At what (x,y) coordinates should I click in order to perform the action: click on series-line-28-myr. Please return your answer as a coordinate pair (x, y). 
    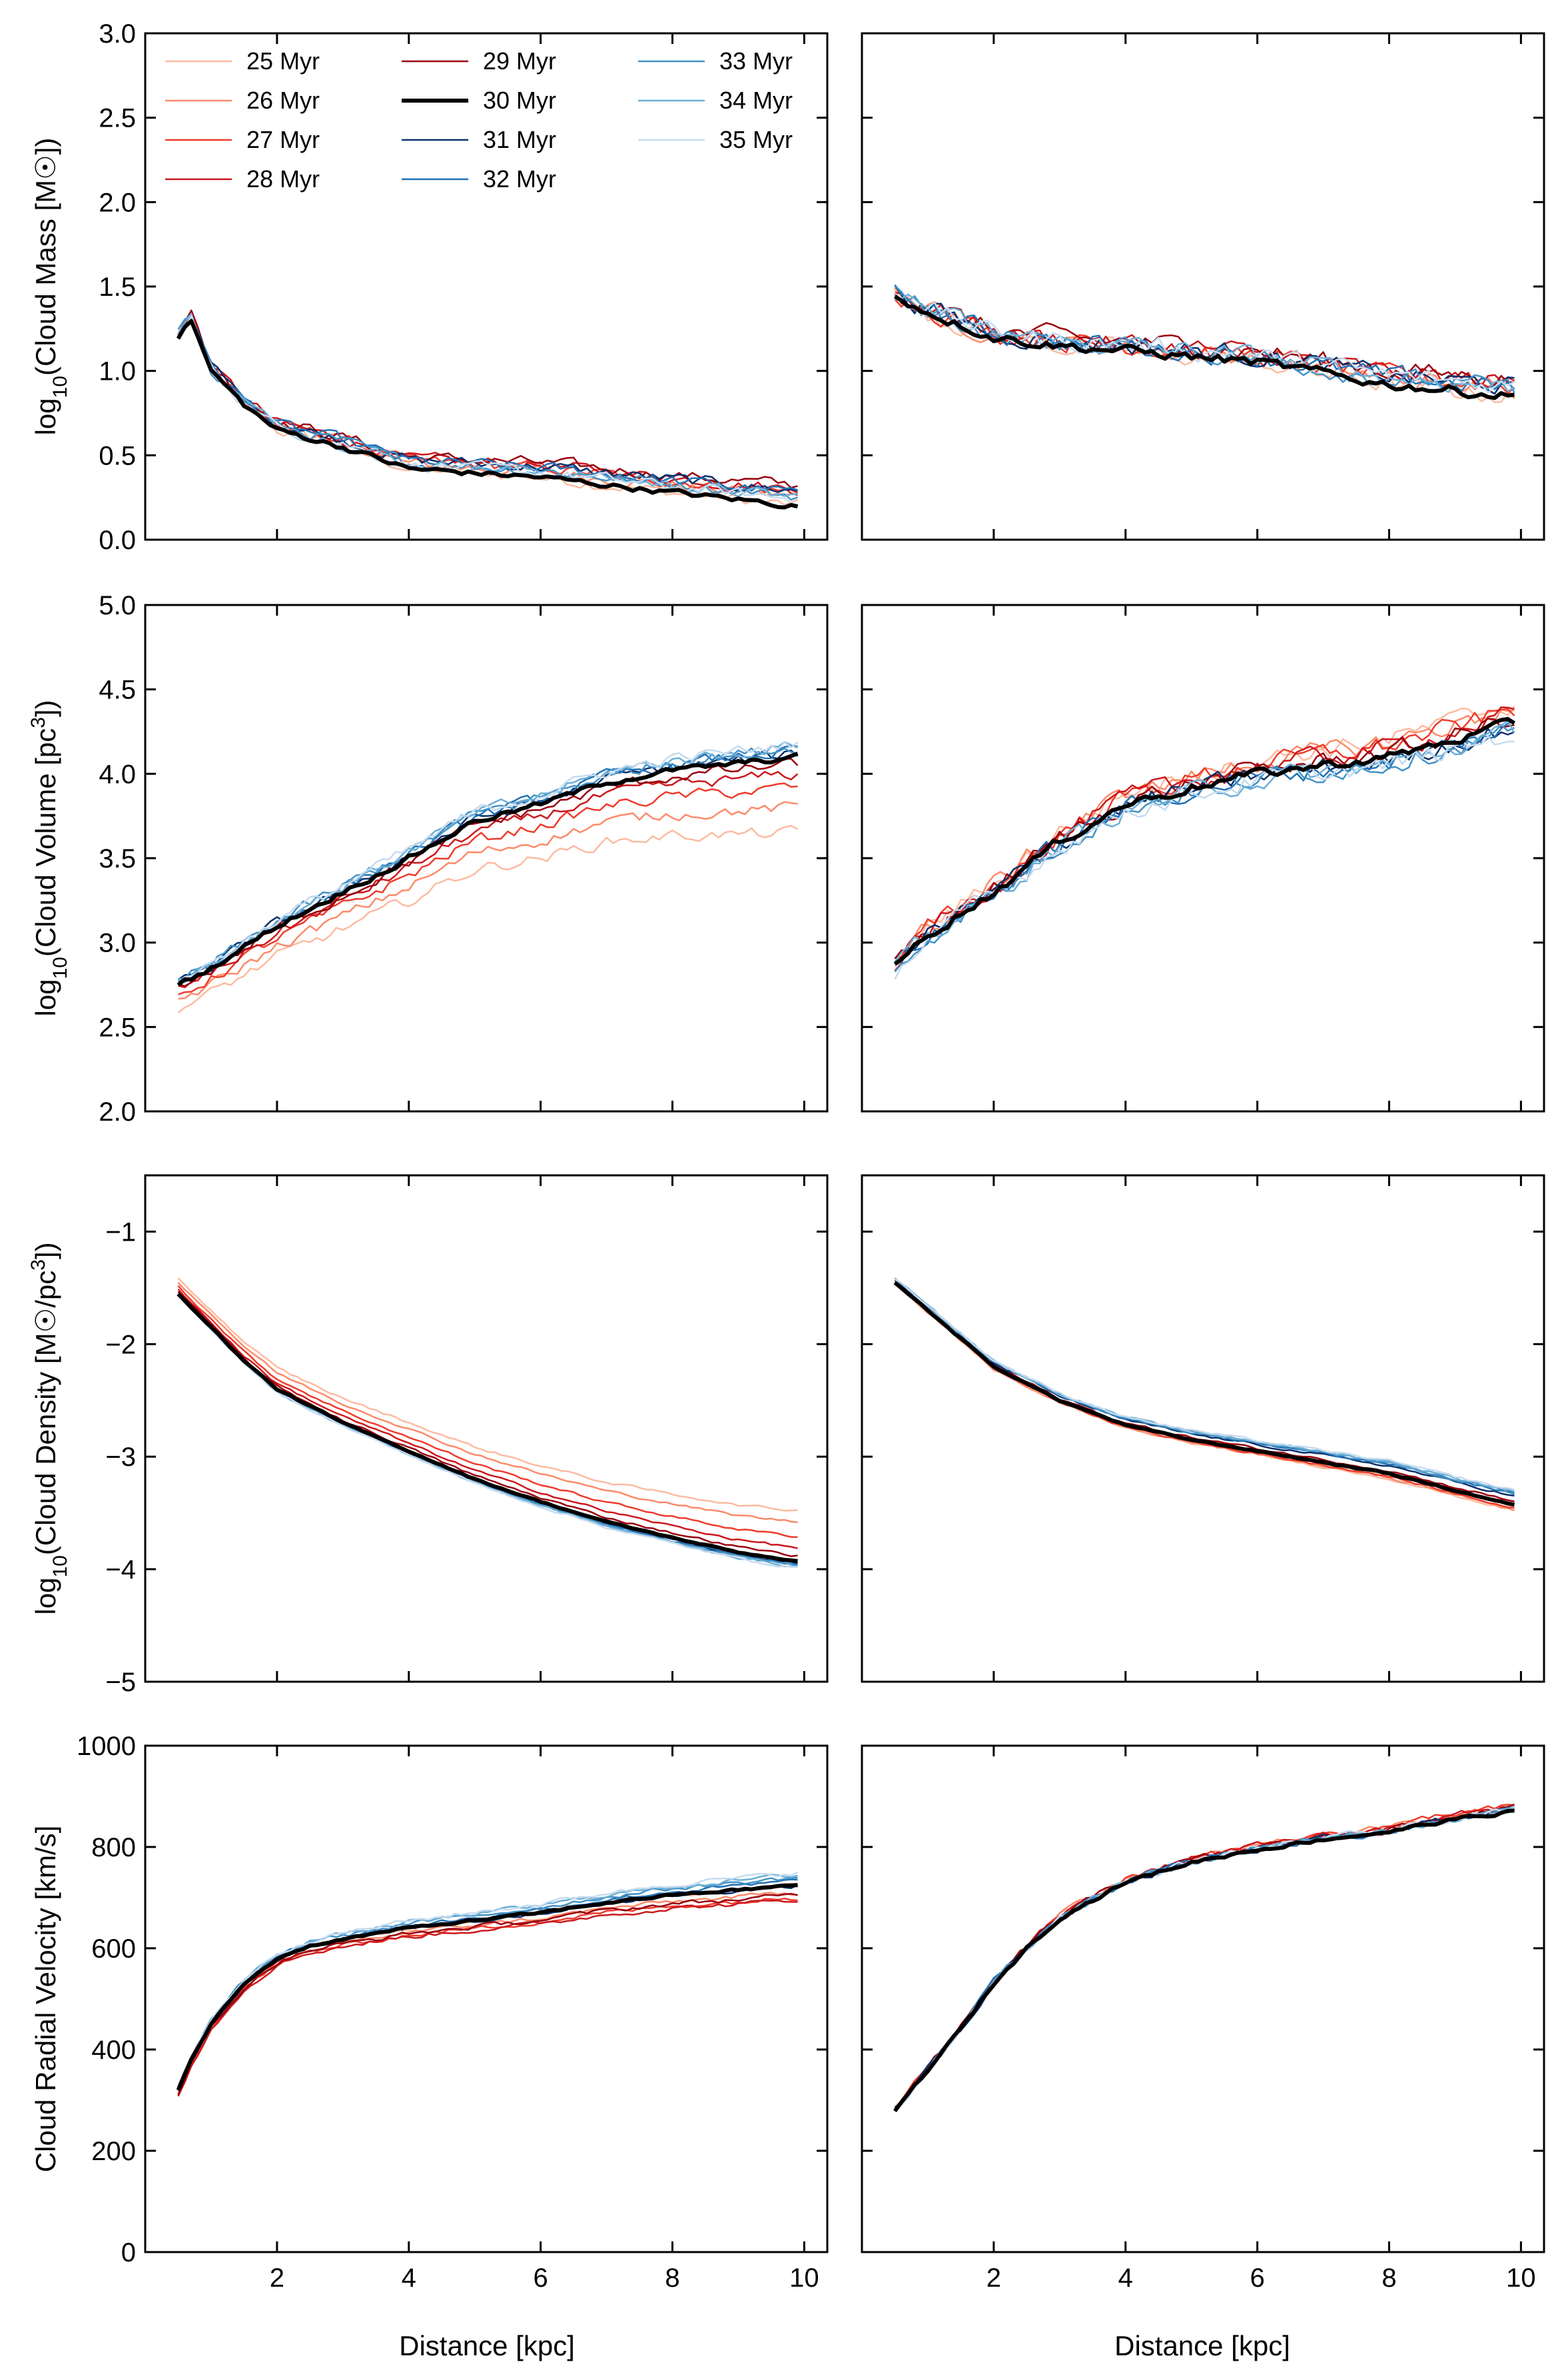
    Looking at the image, I should click on (488, 880).